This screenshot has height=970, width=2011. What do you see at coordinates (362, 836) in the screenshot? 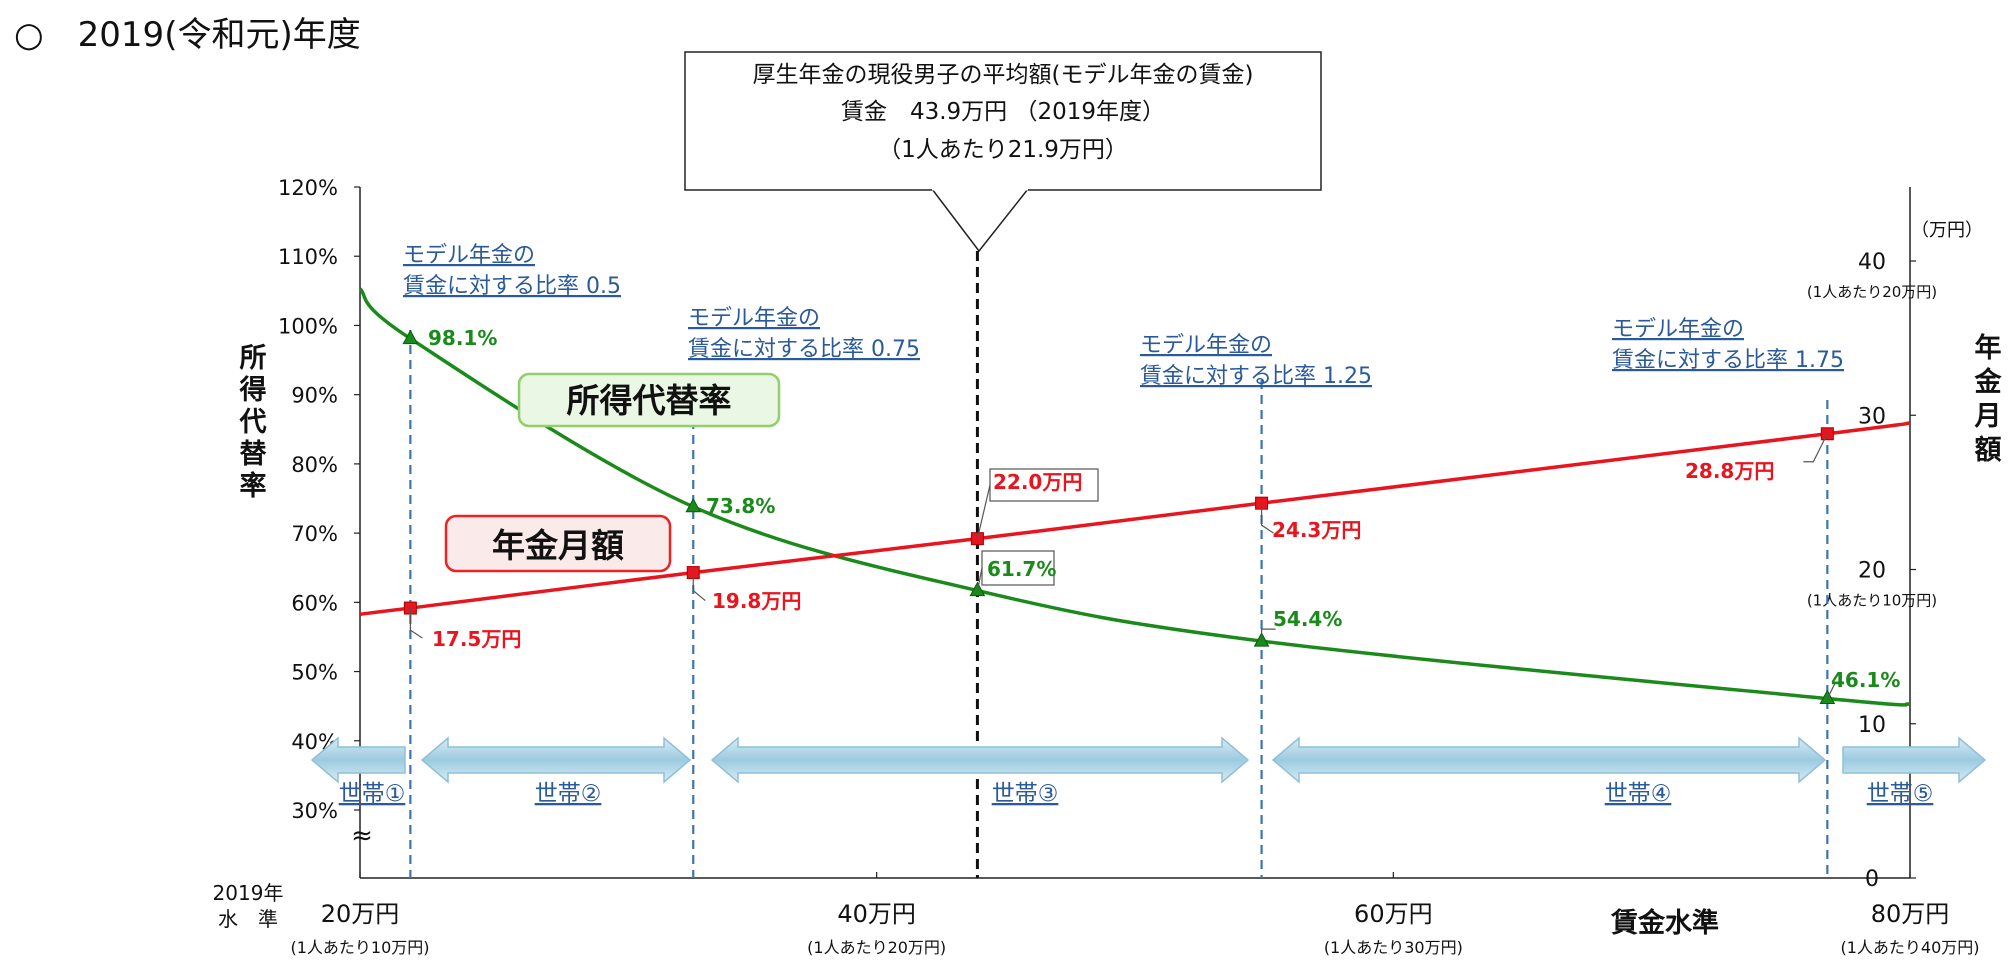
I see `axis-break-symbol: ≈` at bounding box center [362, 836].